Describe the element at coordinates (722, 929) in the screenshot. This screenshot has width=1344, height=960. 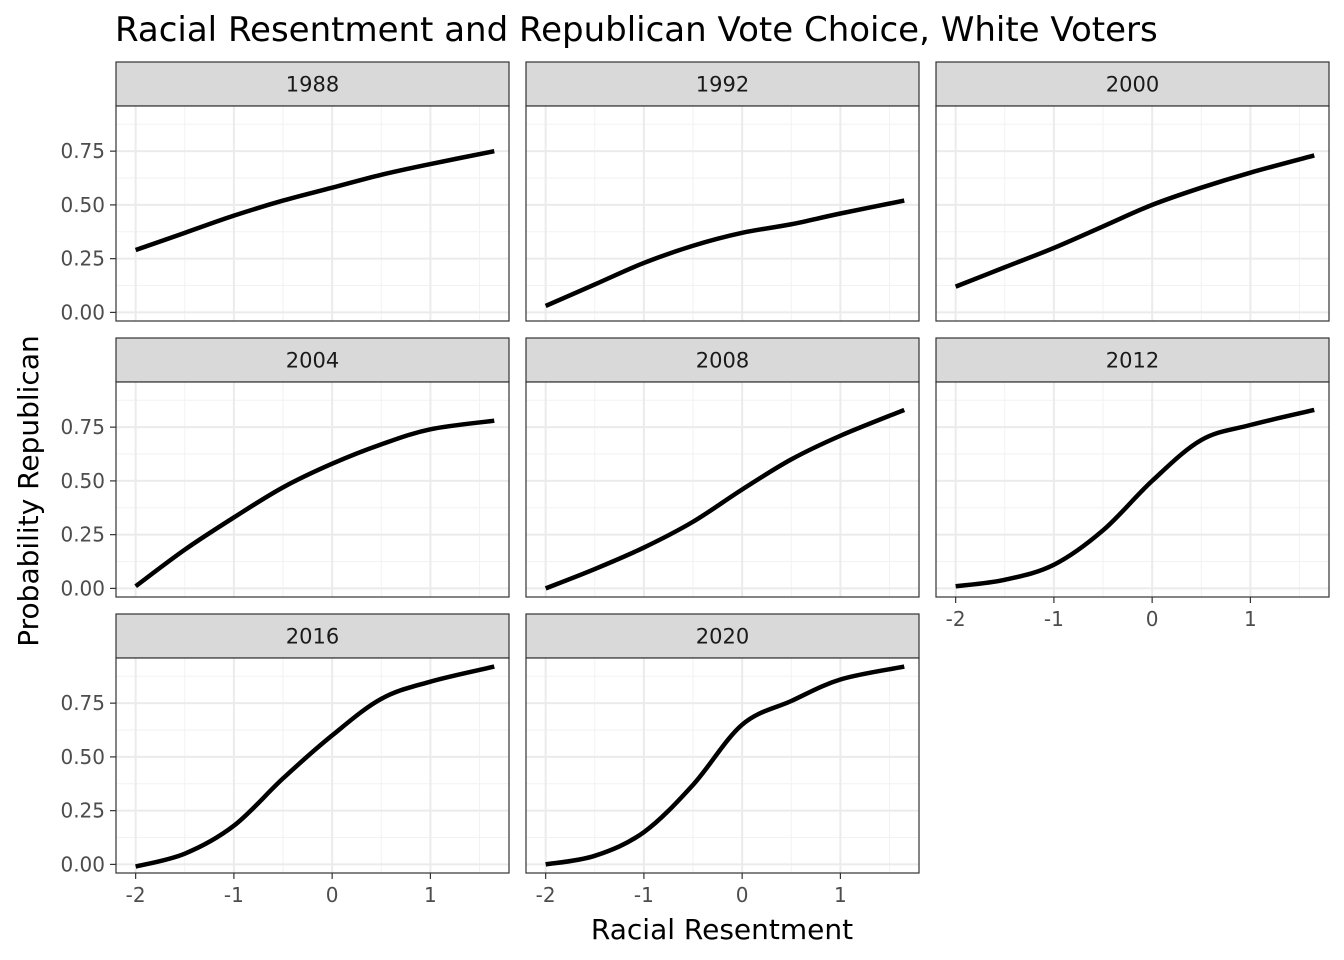
I see `x-axis-title: Racial Resentment` at that location.